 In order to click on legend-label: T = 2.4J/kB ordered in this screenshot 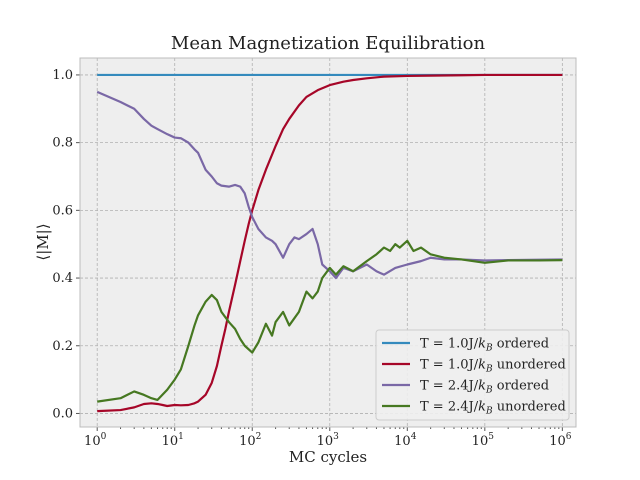, I will do `click(484, 387)`.